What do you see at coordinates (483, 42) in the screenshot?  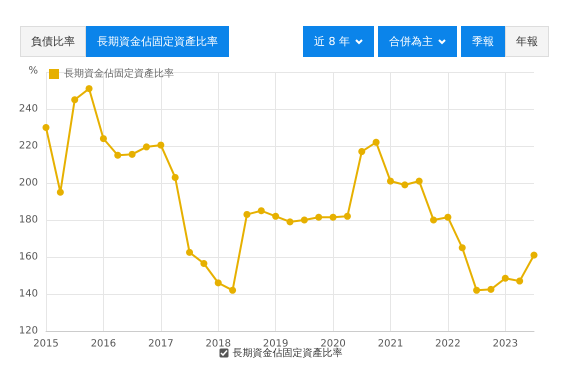 I see `text: 季報` at bounding box center [483, 42].